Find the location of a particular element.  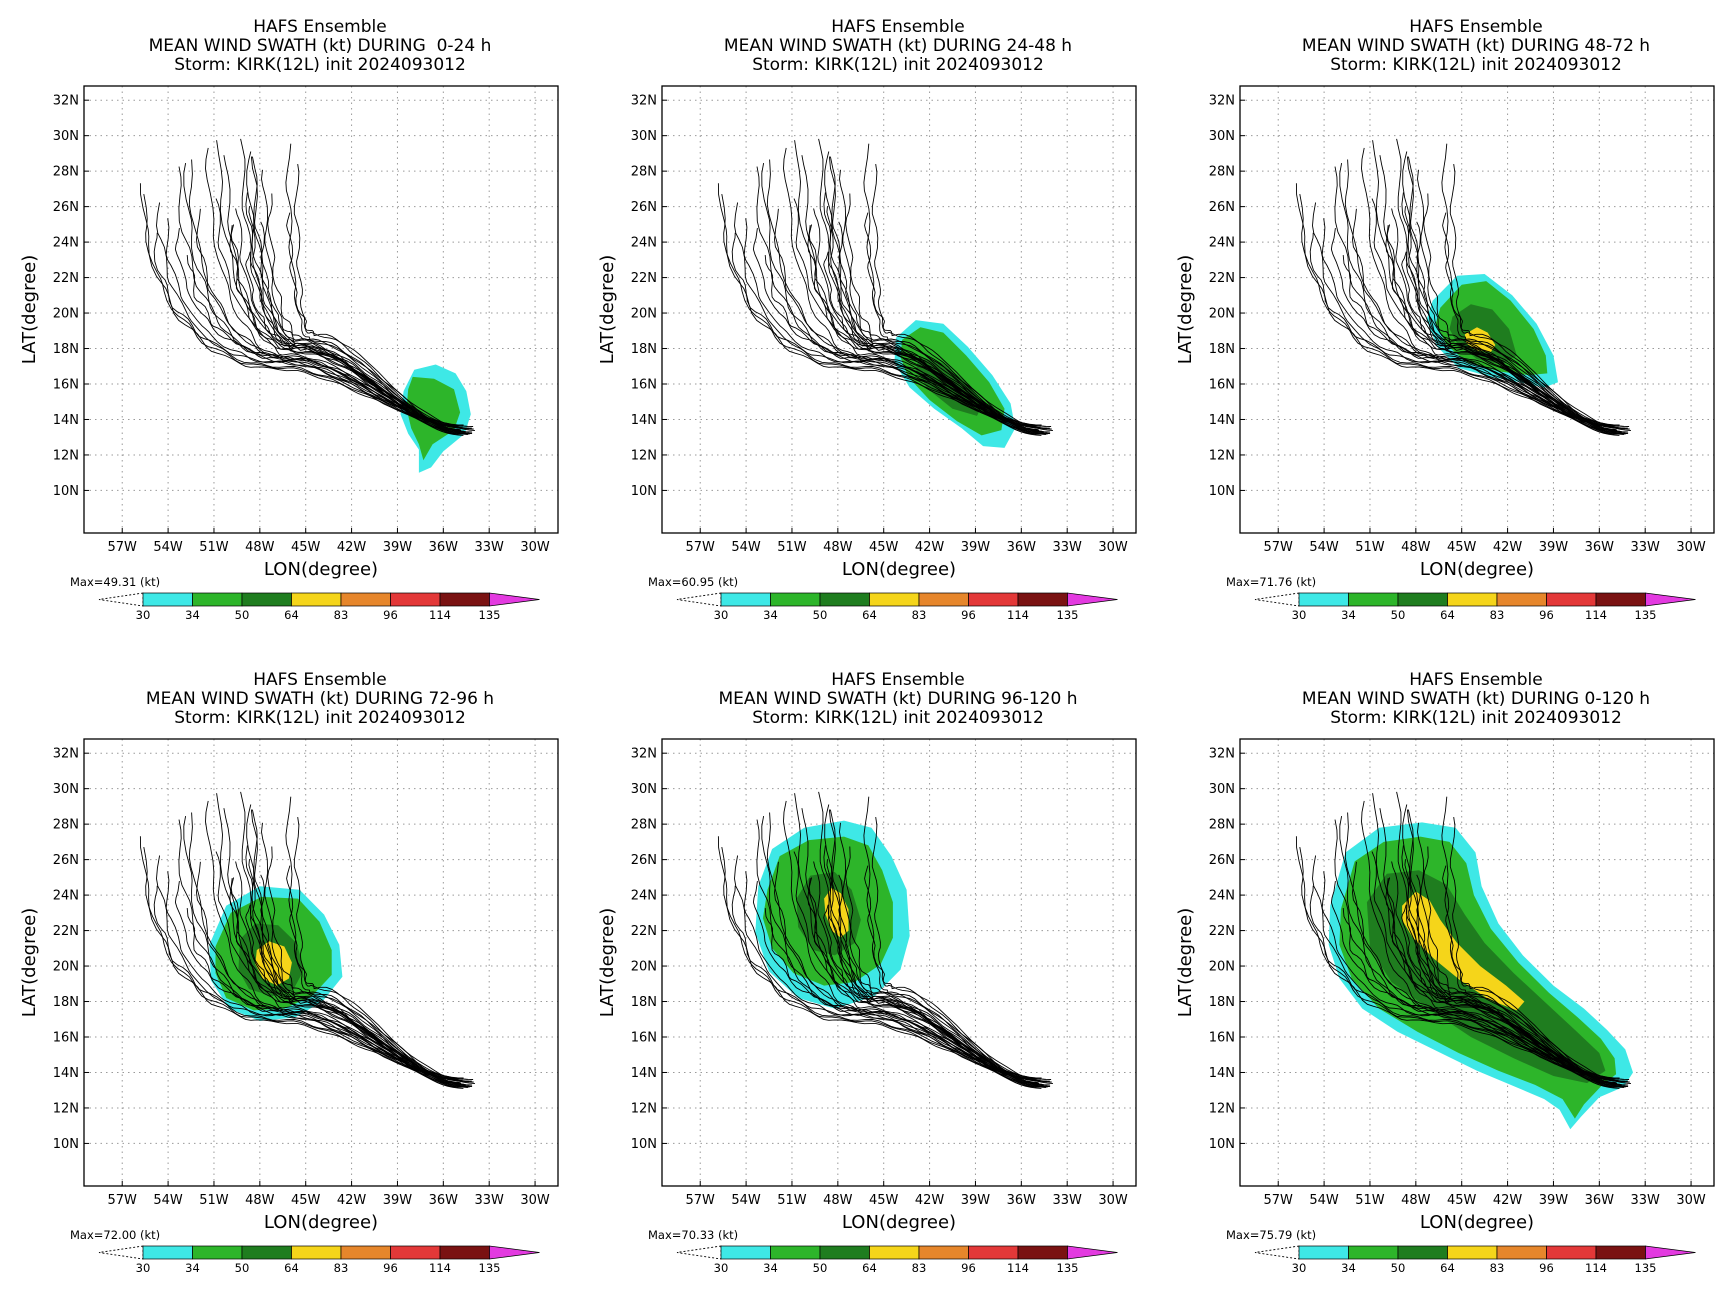

colorbar-over-range is located at coordinates (1092, 599).